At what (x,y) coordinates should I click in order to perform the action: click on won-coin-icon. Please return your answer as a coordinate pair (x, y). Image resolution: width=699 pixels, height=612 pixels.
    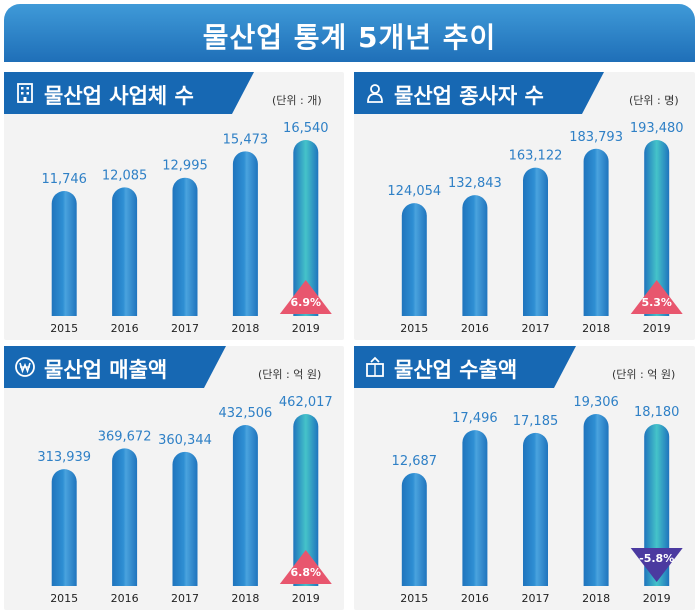
    Looking at the image, I should click on (25, 367).